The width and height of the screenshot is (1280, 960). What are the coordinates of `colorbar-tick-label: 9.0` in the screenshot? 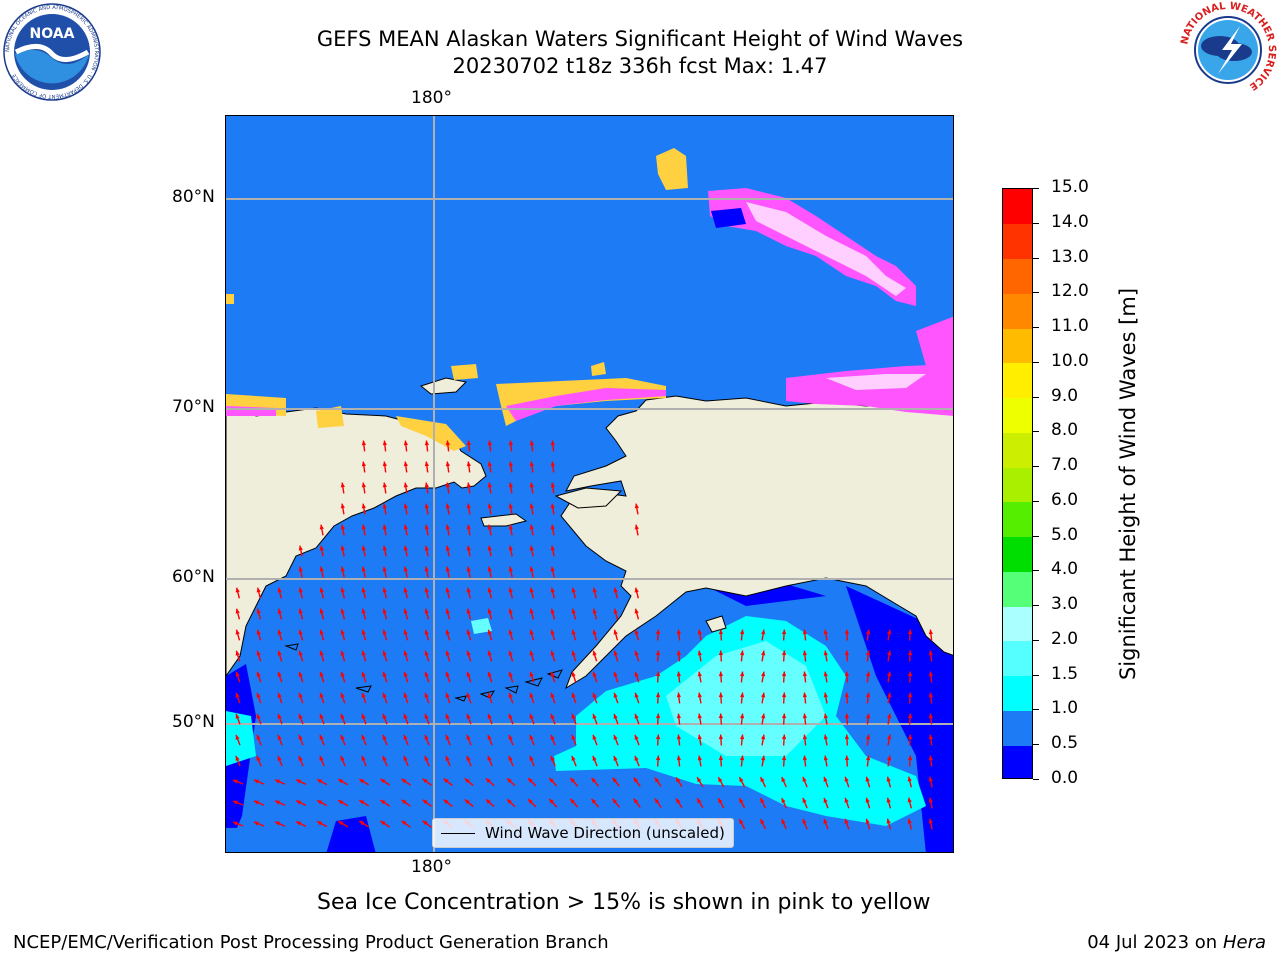 It's located at (1065, 395).